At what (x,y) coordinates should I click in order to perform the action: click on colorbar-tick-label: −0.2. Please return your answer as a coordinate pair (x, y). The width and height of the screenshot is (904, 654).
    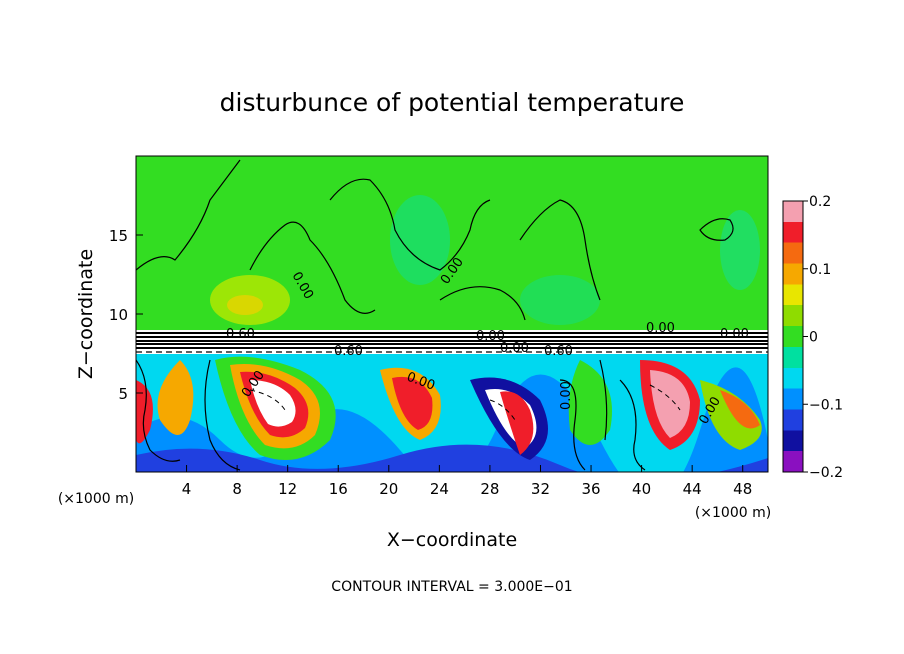
    Looking at the image, I should click on (826, 473).